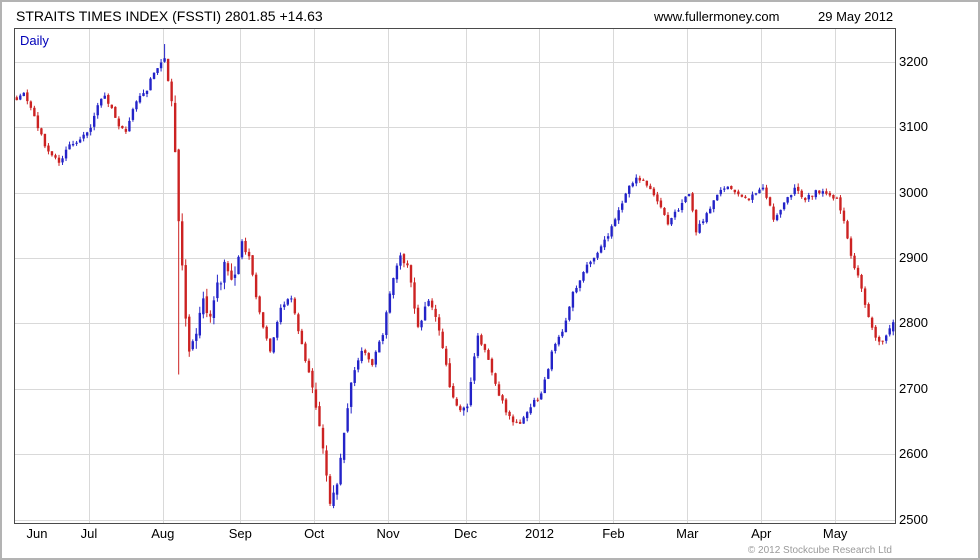  I want to click on y-axis: 2500 2600 2700 2800 2900 3000 3100 3200, so click(934, 278).